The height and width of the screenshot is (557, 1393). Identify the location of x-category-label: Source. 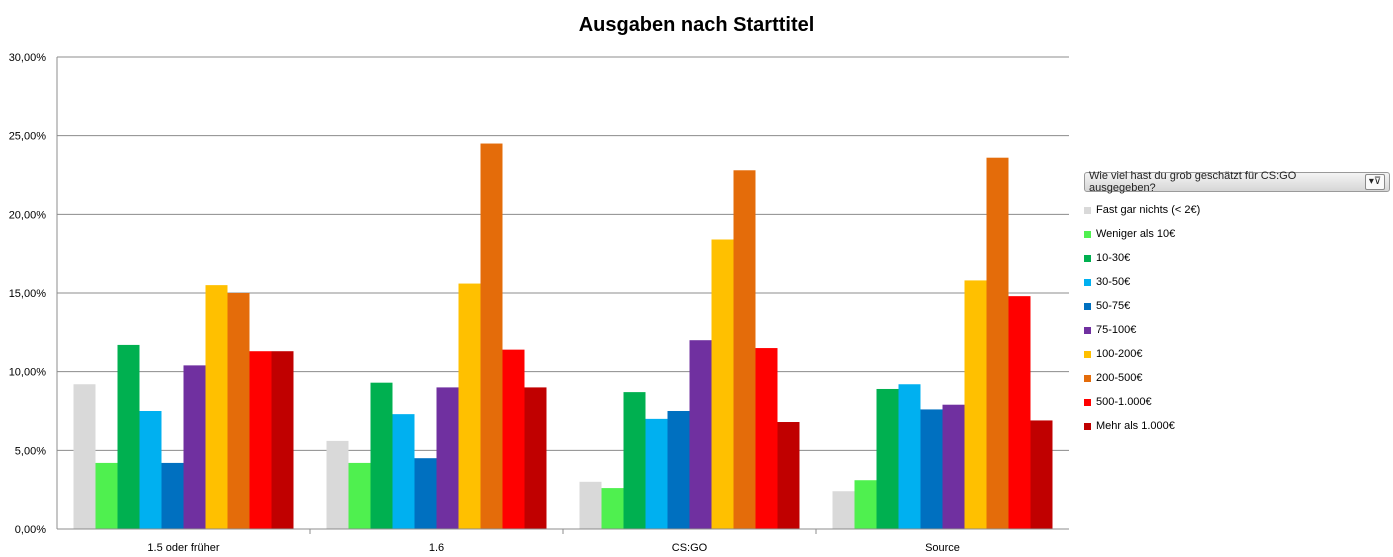
(942, 548).